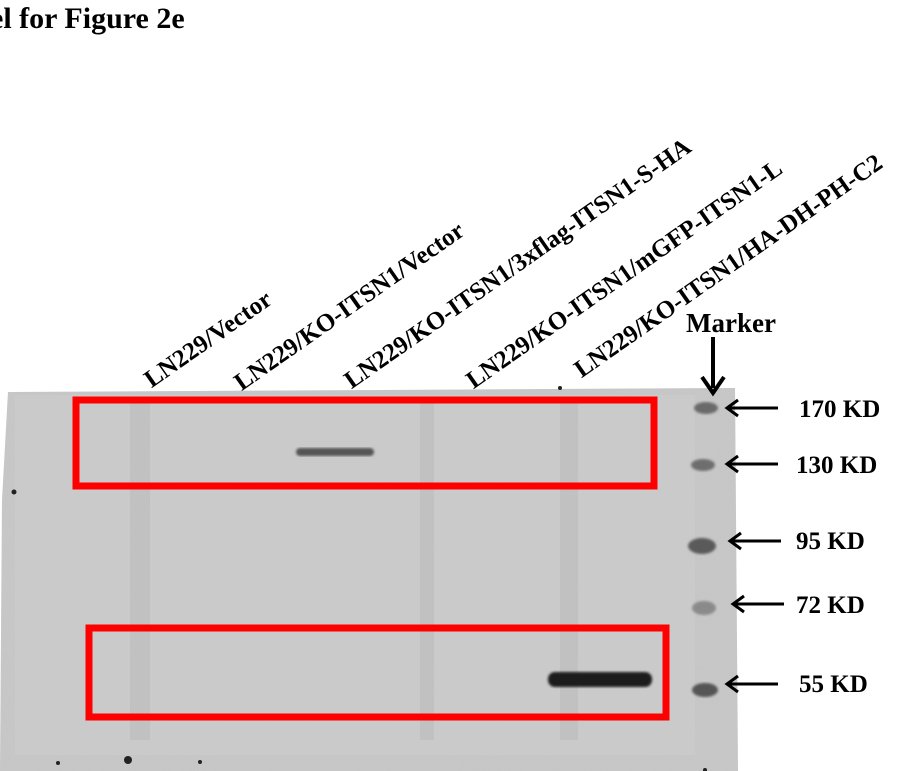 This screenshot has width=922, height=771. What do you see at coordinates (830, 541) in the screenshot?
I see `kd-label-95: 95 KD` at bounding box center [830, 541].